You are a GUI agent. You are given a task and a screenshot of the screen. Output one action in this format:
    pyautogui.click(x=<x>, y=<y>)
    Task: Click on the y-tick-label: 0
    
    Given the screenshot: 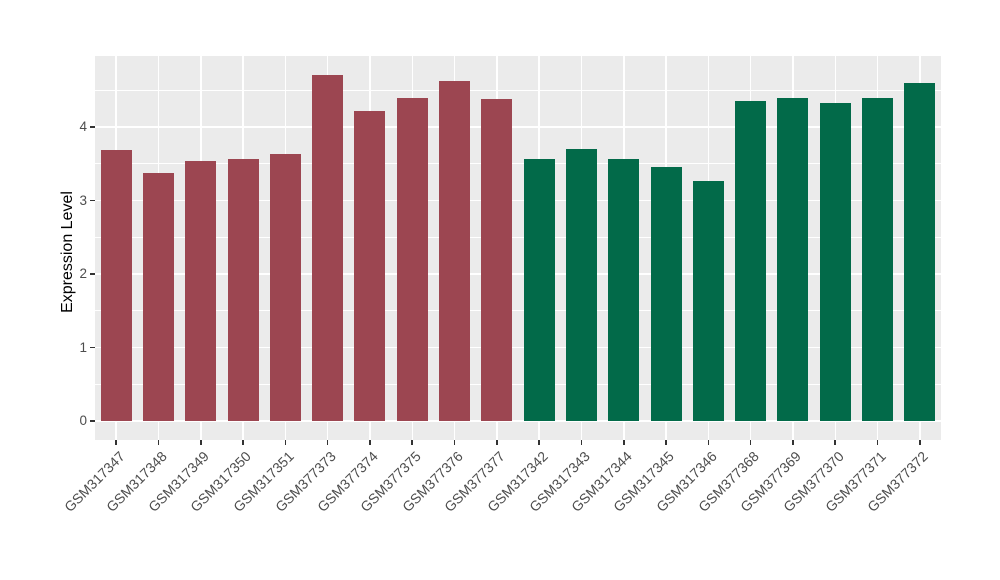 What is the action you would take?
    pyautogui.click(x=83, y=420)
    